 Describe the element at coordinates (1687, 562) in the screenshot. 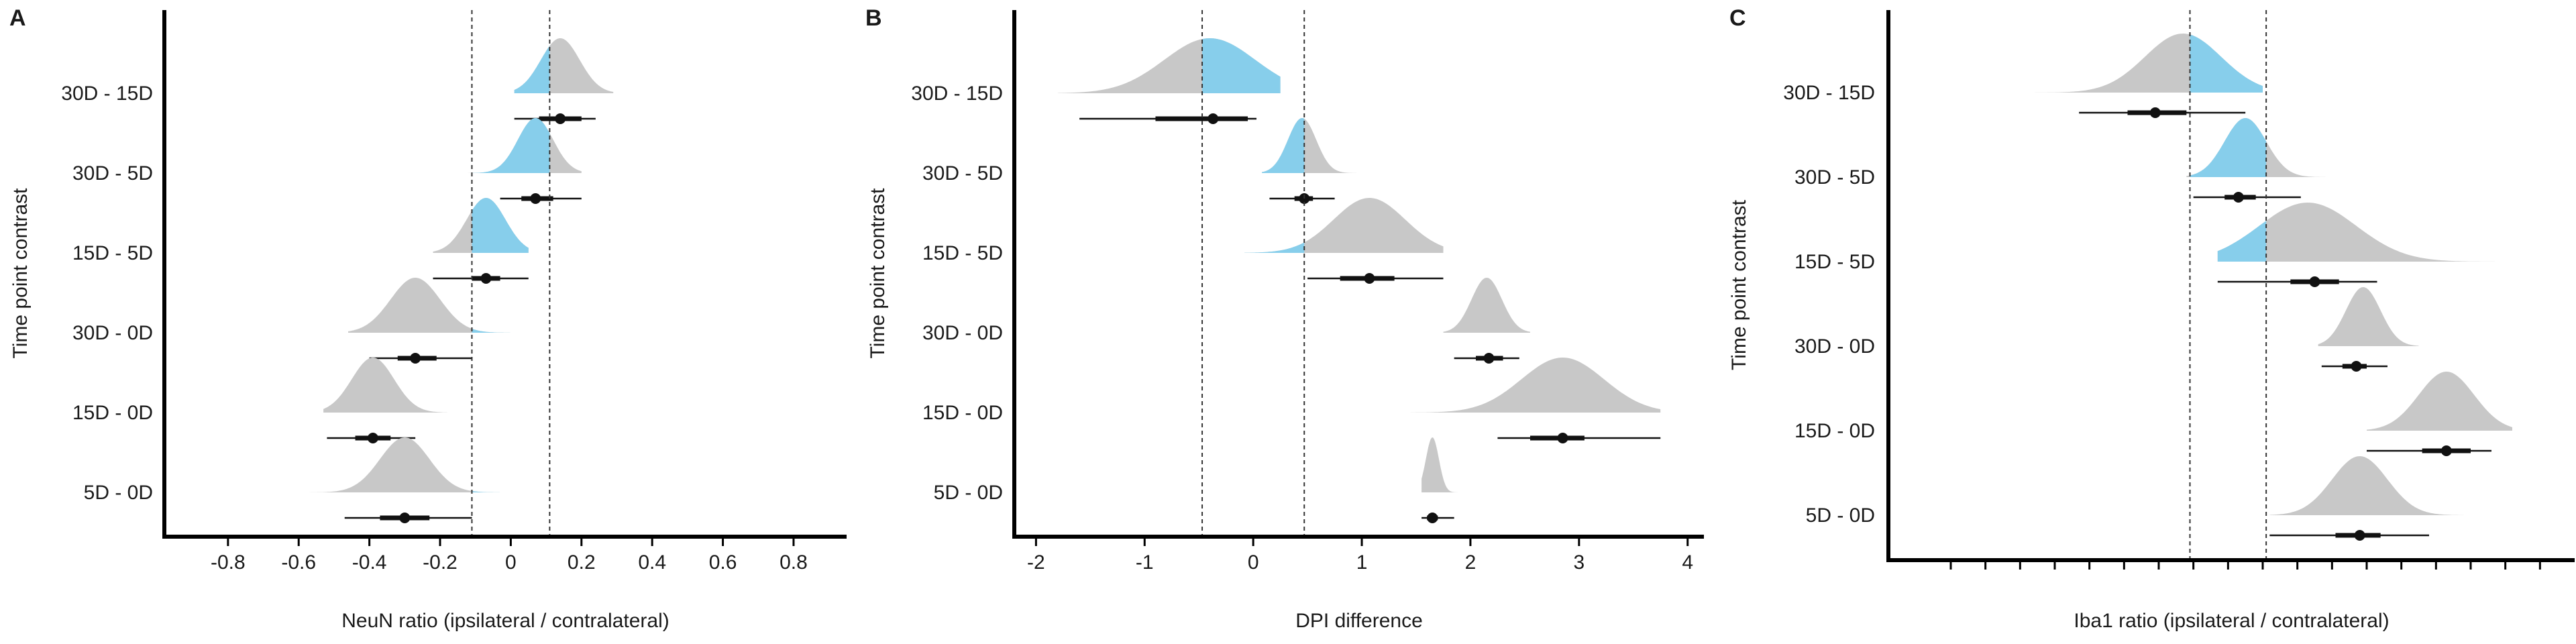

I see `x-tick-label: 4` at that location.